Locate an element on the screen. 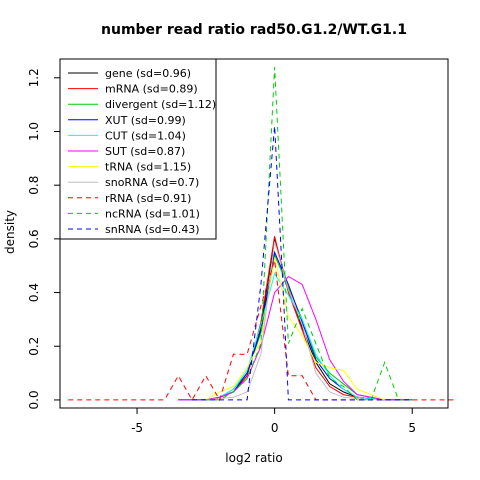 This screenshot has height=480, width=480. legend-label: tRNA (sd=1.15) is located at coordinates (148, 167).